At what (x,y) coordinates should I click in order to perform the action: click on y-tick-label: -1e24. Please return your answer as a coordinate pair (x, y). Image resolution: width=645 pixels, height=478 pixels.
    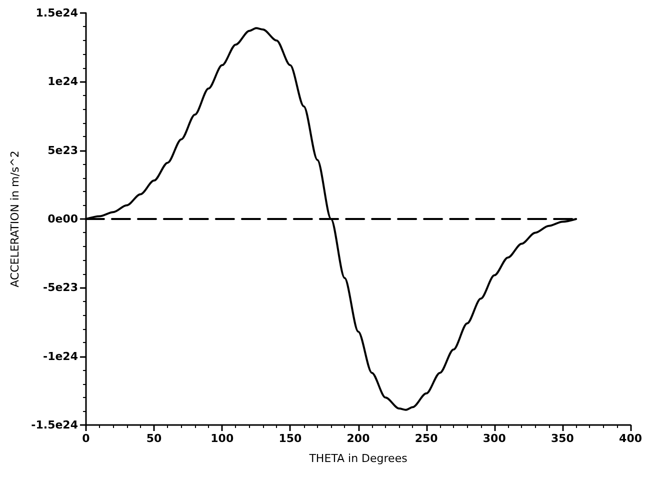
    Looking at the image, I should click on (60, 356).